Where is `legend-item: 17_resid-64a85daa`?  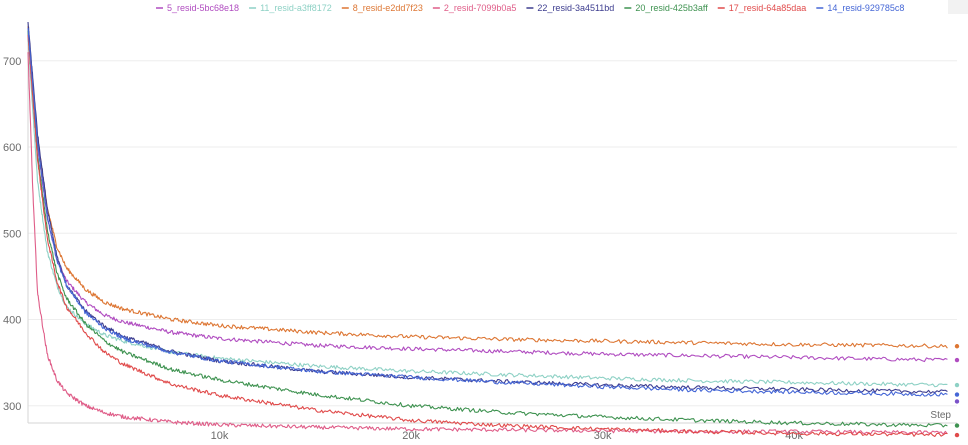
legend-item: 17_resid-64a85daa is located at coordinates (762, 8).